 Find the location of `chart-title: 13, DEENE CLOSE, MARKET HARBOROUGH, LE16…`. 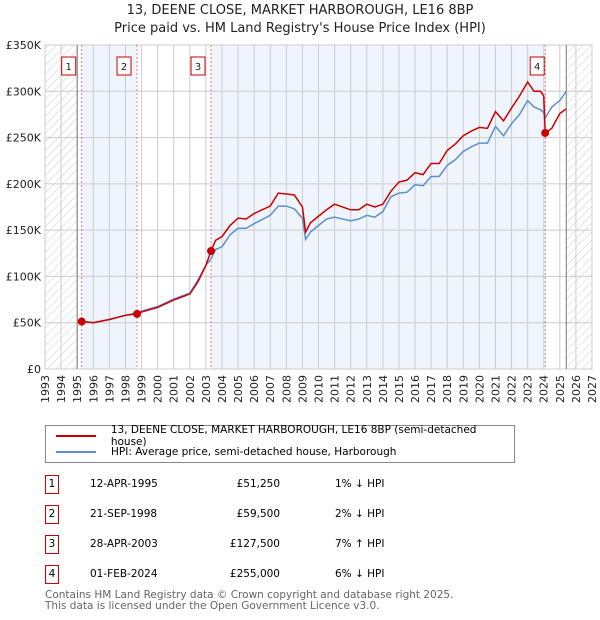

chart-title: 13, DEENE CLOSE, MARKET HARBOROUGH, LE16… is located at coordinates (300, 10).